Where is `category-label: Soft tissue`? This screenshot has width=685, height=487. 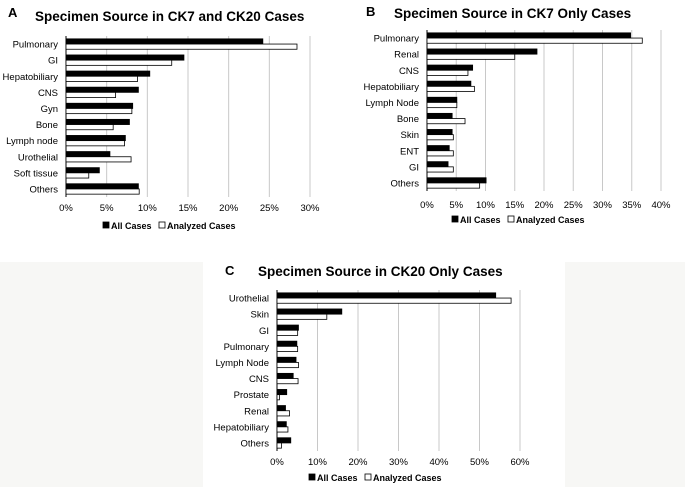 category-label: Soft tissue is located at coordinates (36, 173).